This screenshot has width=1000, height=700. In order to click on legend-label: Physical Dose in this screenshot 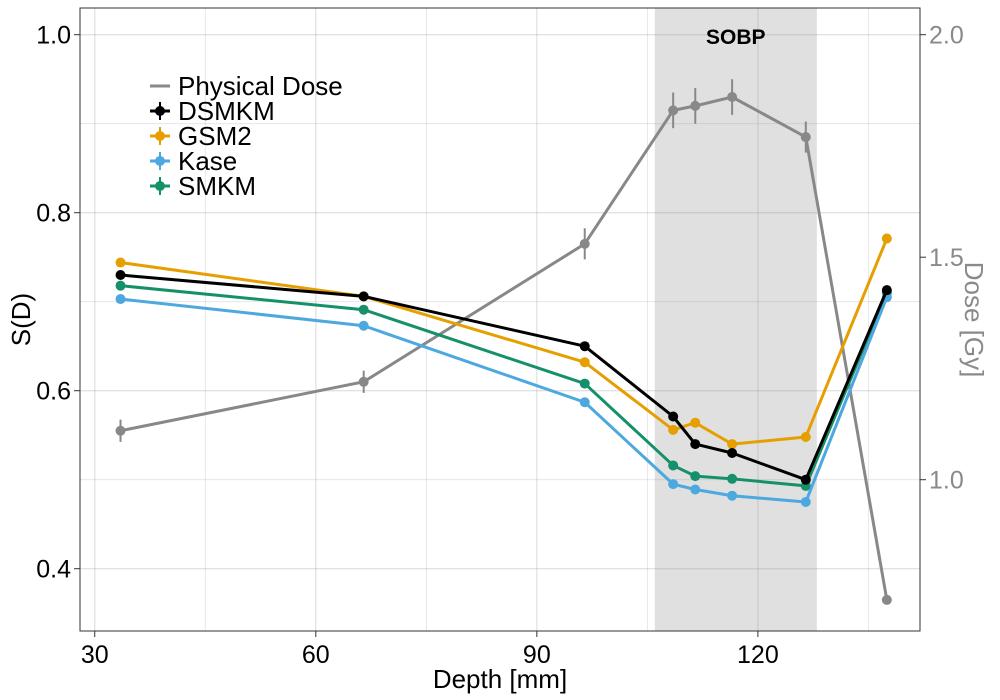, I will do `click(260, 86)`.